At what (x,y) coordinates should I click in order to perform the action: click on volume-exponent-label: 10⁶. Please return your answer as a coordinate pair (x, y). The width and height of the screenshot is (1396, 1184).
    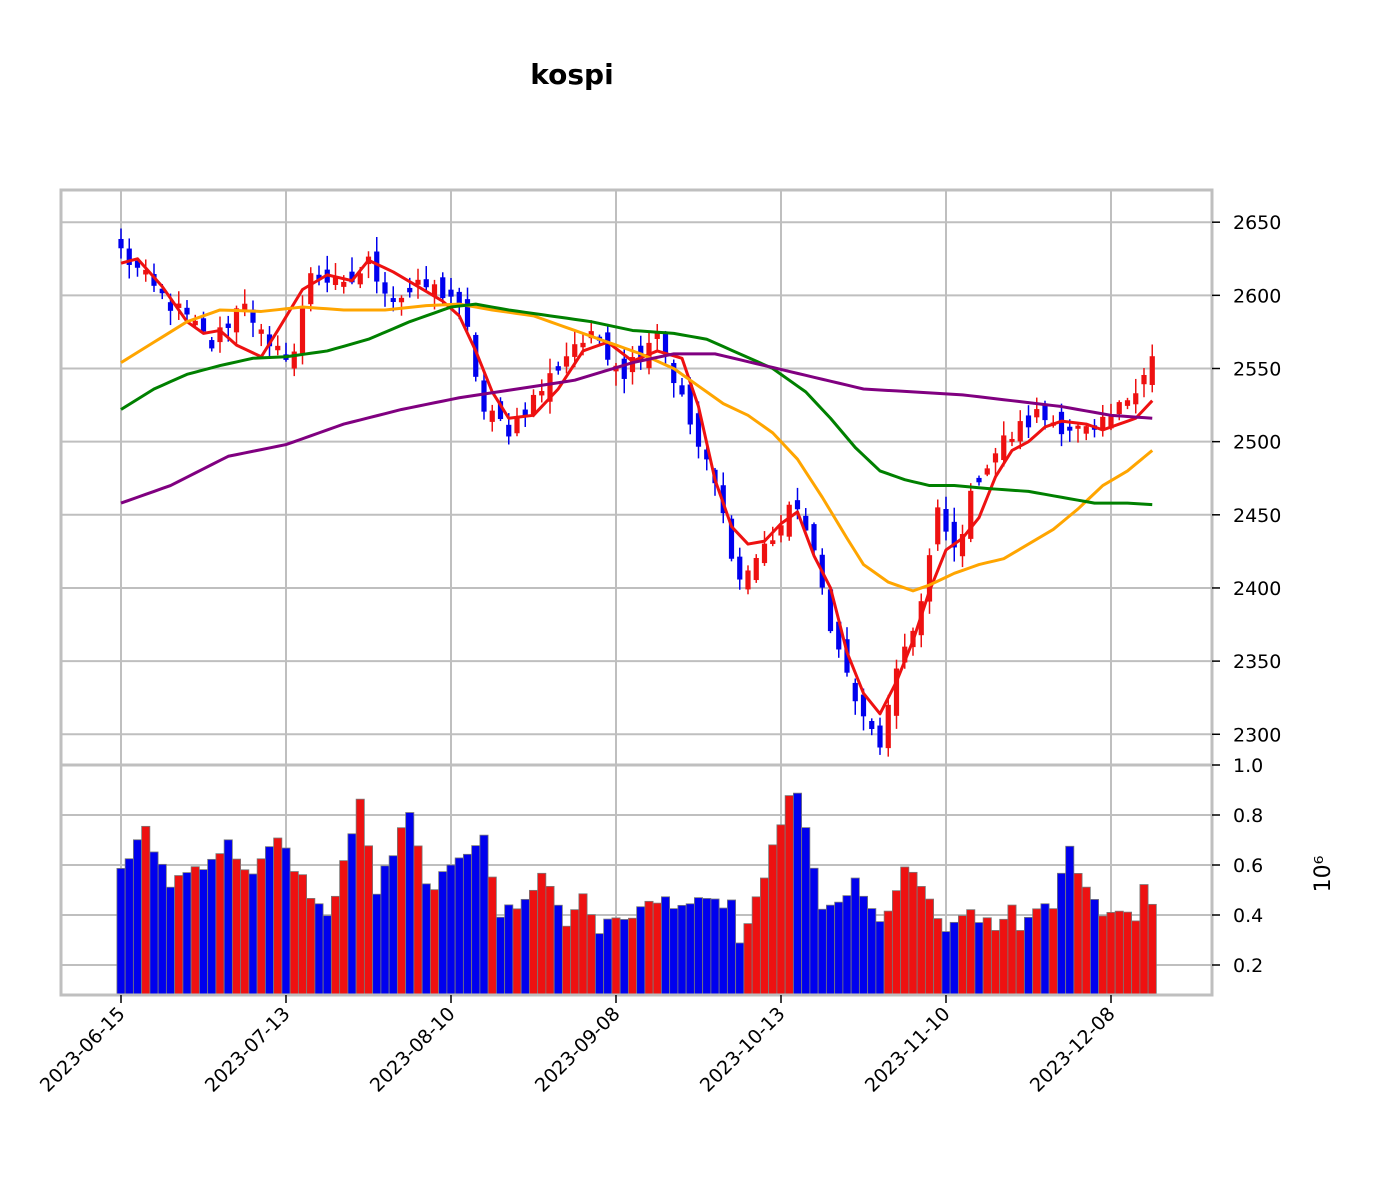
    Looking at the image, I should click on (1323, 873).